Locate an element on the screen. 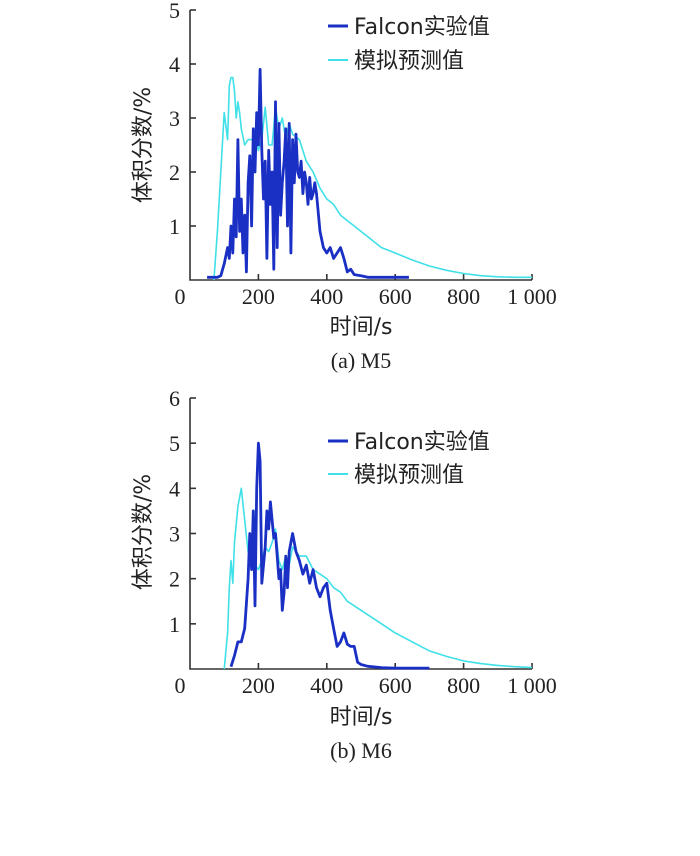 The height and width of the screenshot is (856, 700). caption-m5: (a) M5 is located at coordinates (361, 360).